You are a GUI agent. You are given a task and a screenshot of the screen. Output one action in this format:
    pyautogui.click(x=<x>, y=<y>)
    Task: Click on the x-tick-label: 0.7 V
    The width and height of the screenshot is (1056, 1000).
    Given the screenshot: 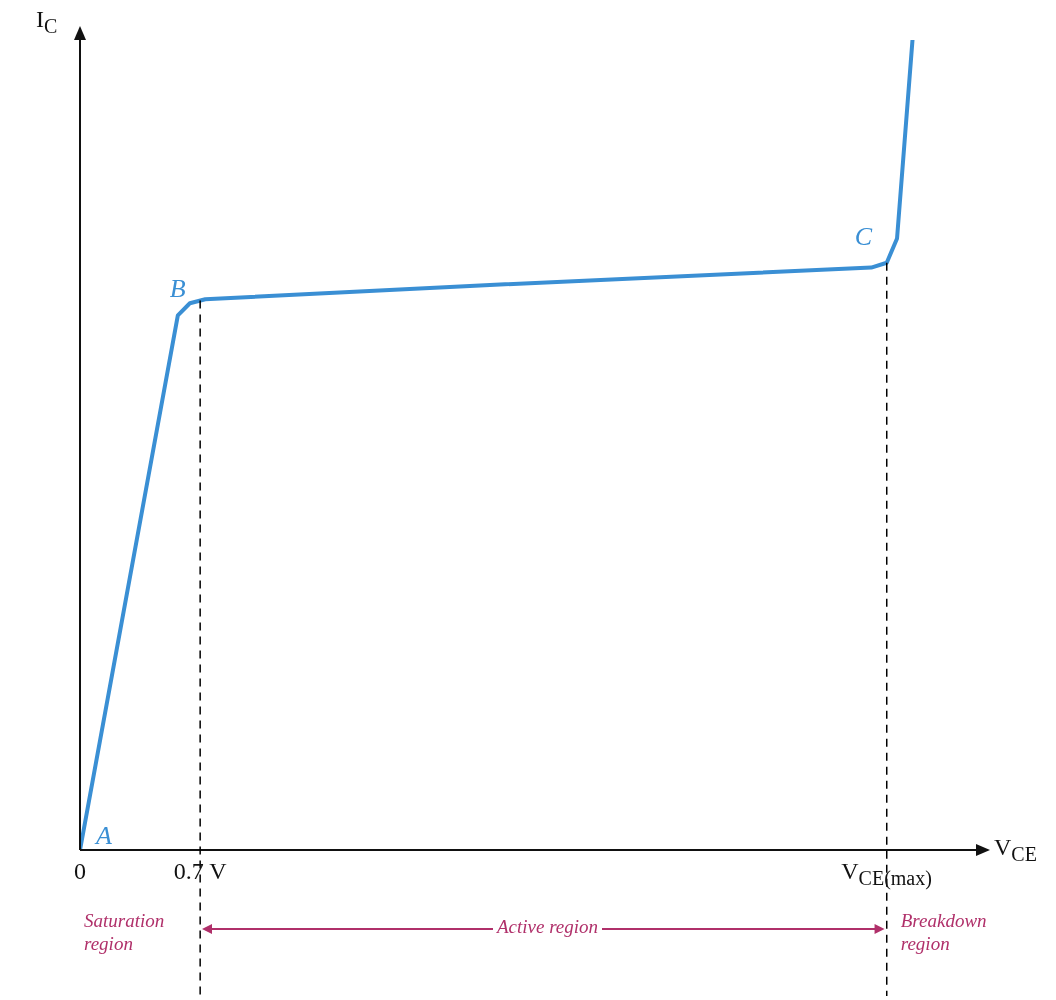 What is the action you would take?
    pyautogui.click(x=200, y=871)
    